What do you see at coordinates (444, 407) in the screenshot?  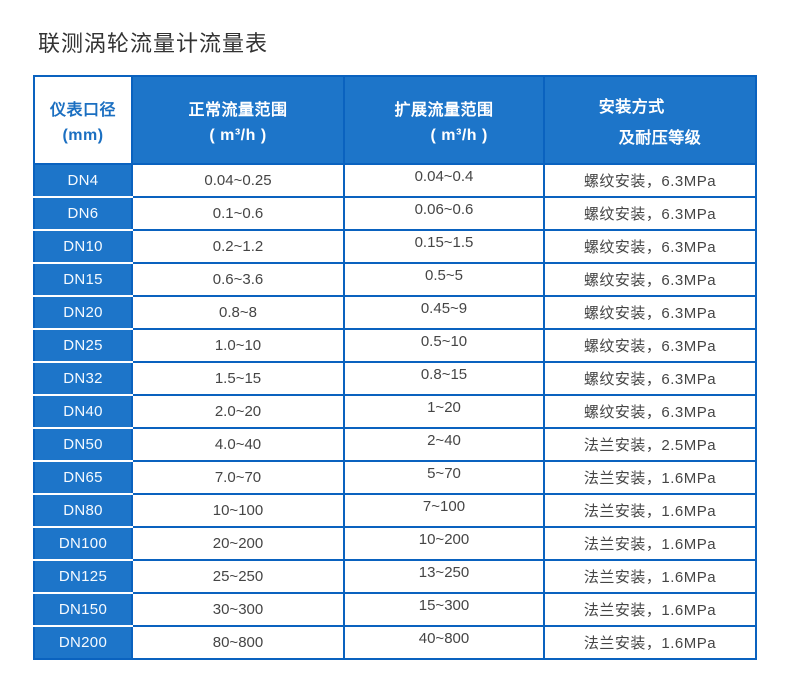 I see `extended-range-value: 1~20` at bounding box center [444, 407].